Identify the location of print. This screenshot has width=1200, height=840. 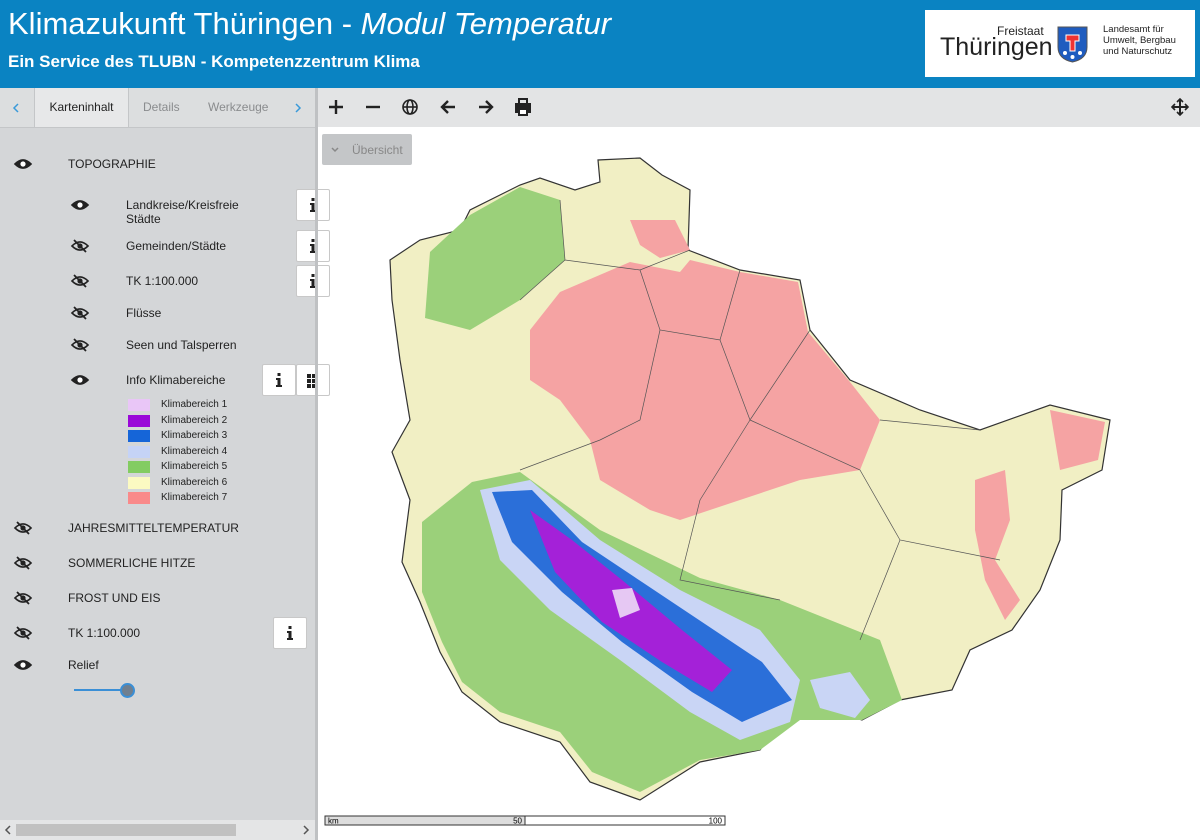
(523, 107).